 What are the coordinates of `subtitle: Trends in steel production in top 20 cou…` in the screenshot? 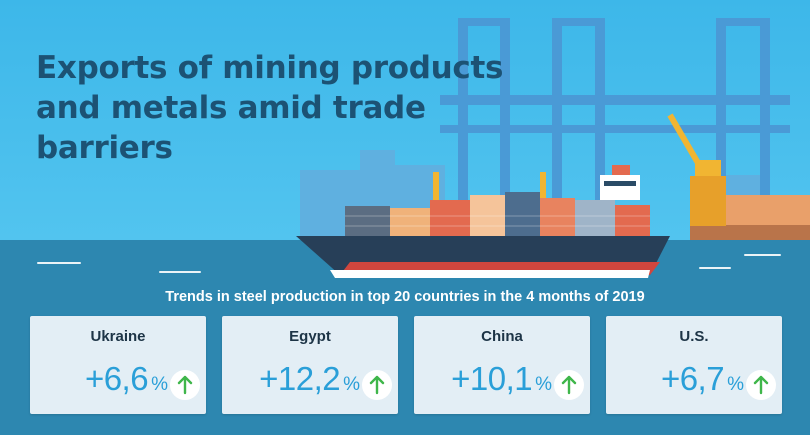 It's located at (405, 297).